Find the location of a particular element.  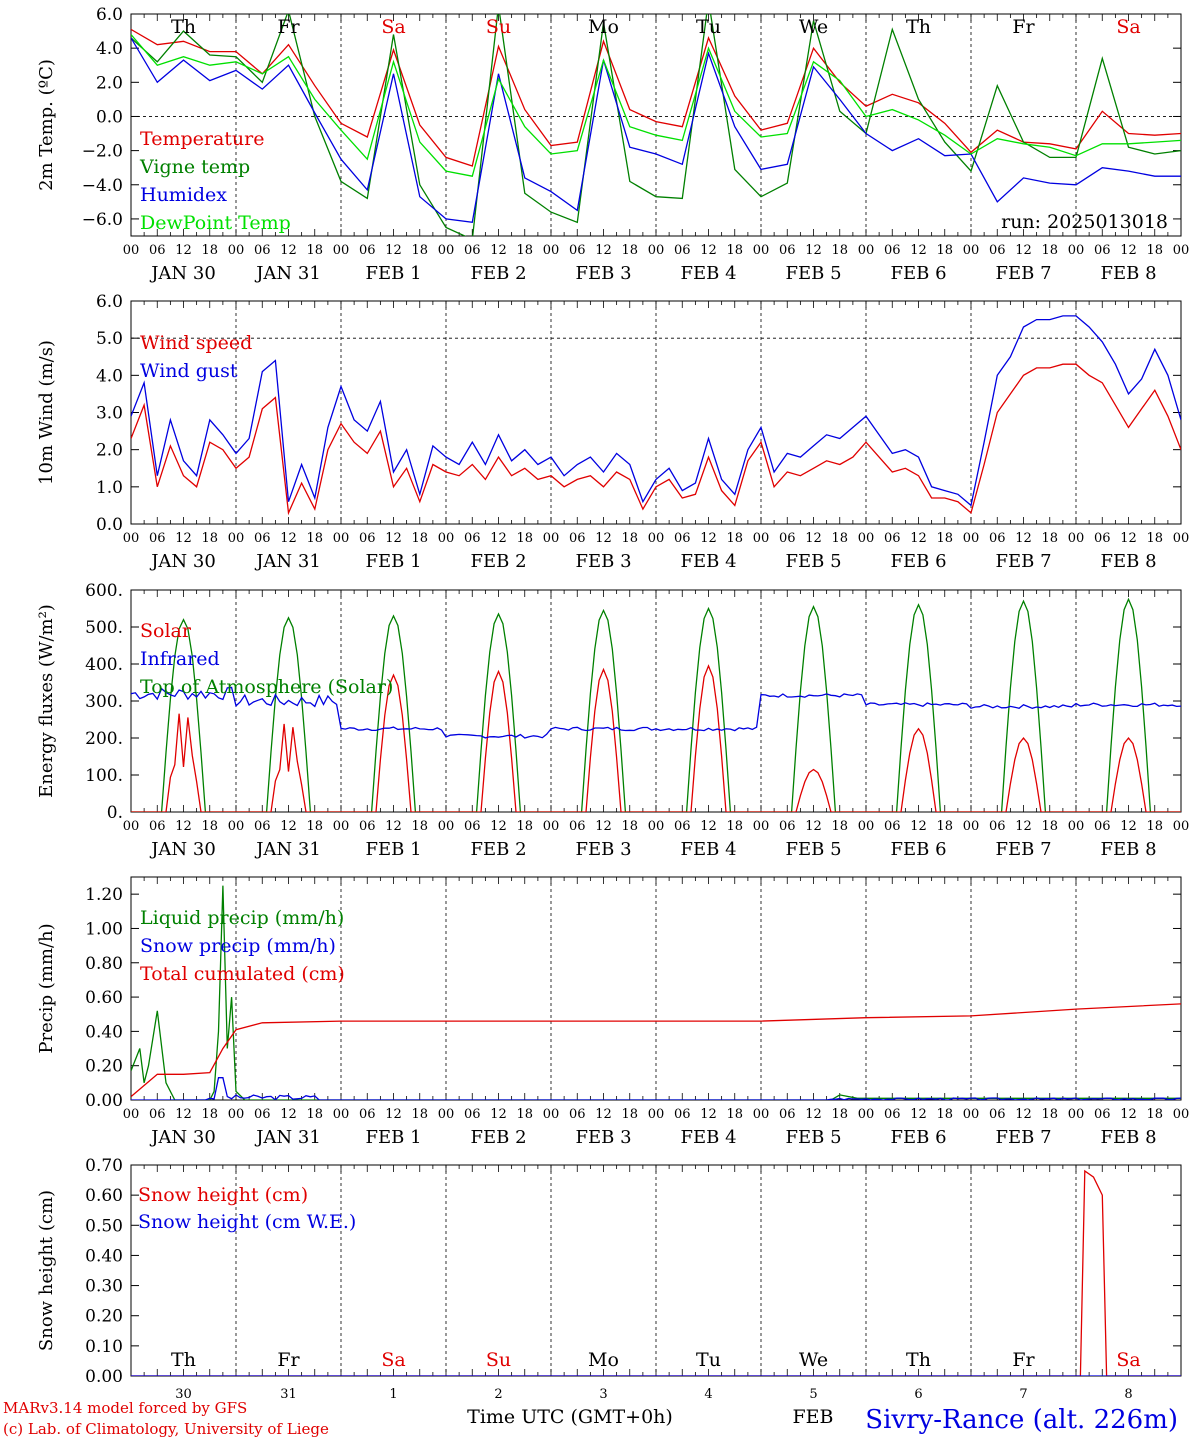

y-tick-label: 400. is located at coordinates (104, 665).